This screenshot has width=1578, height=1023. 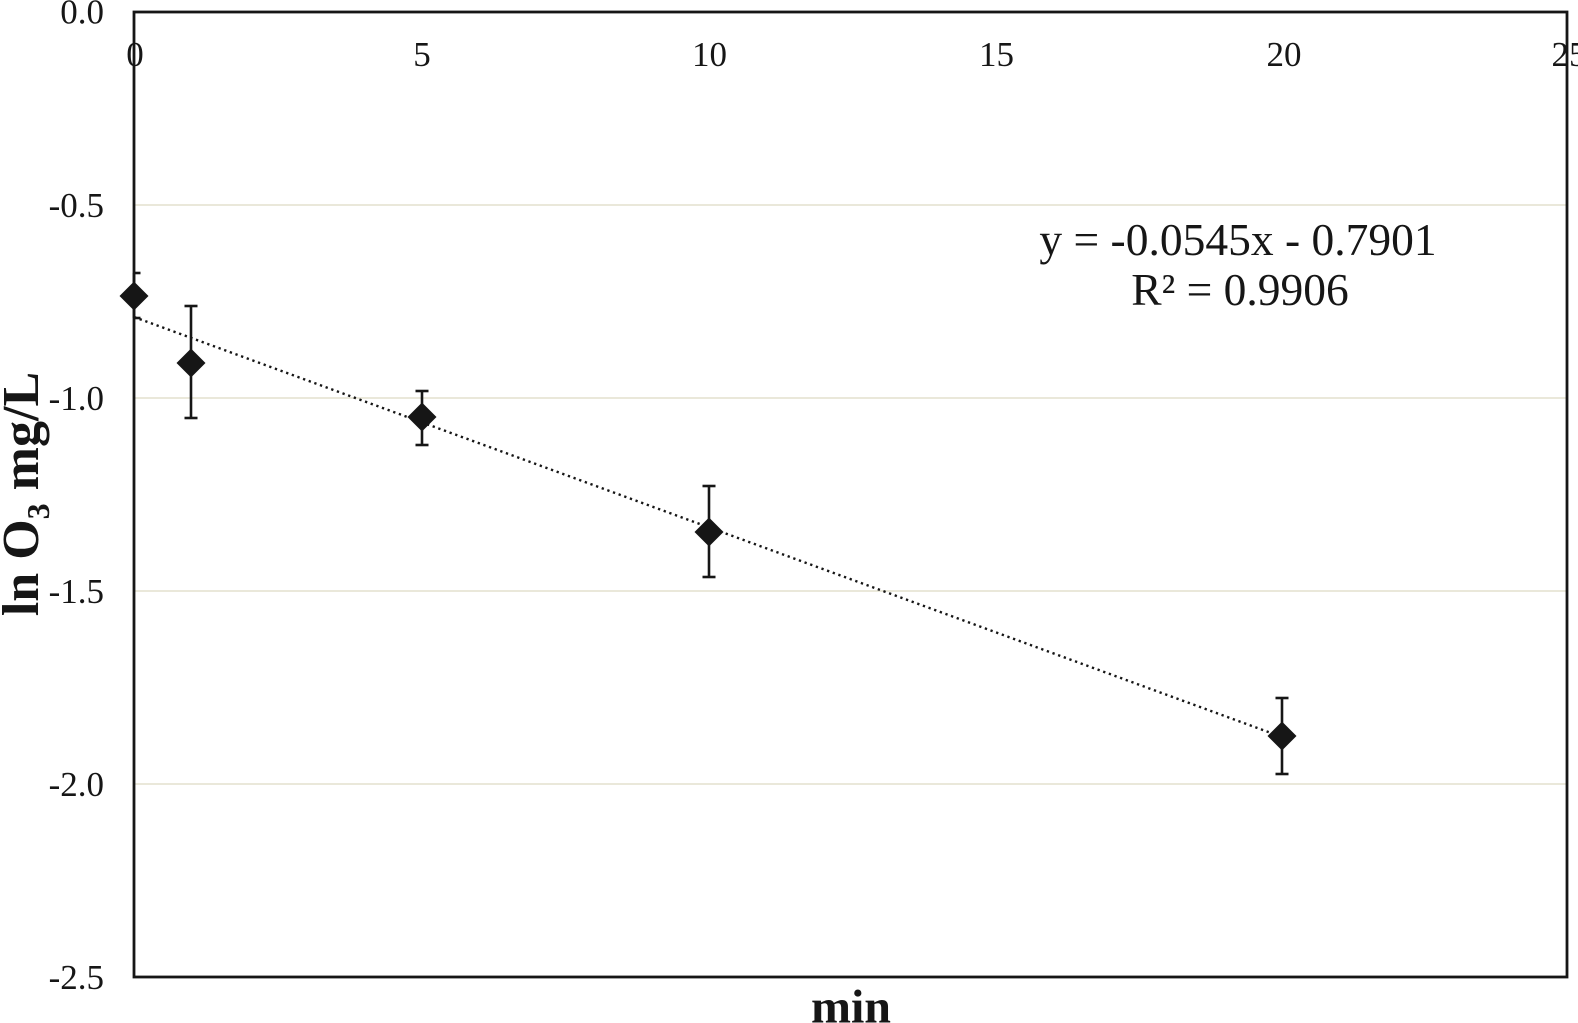 I want to click on svg-text: 25, so click(x=1565, y=54).